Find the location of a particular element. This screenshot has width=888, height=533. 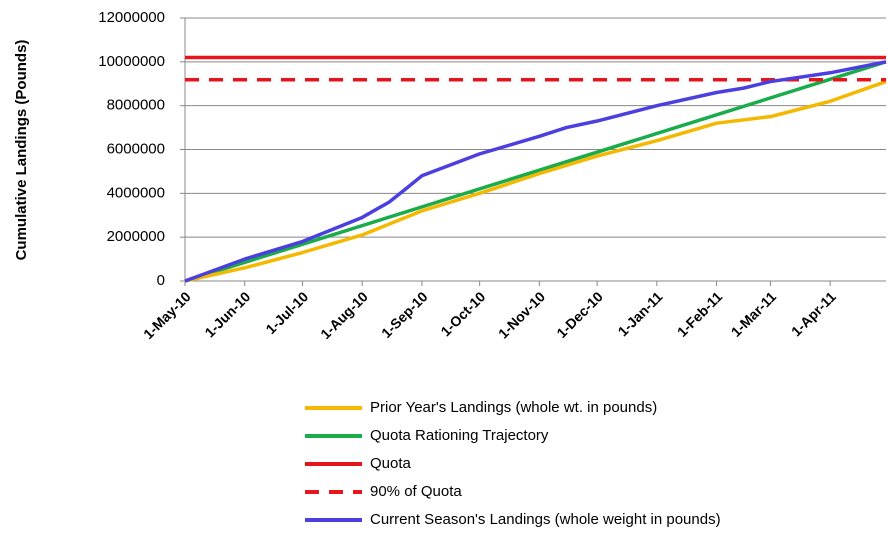

x-tick-label: 1-Nov-10 is located at coordinates (521, 314).